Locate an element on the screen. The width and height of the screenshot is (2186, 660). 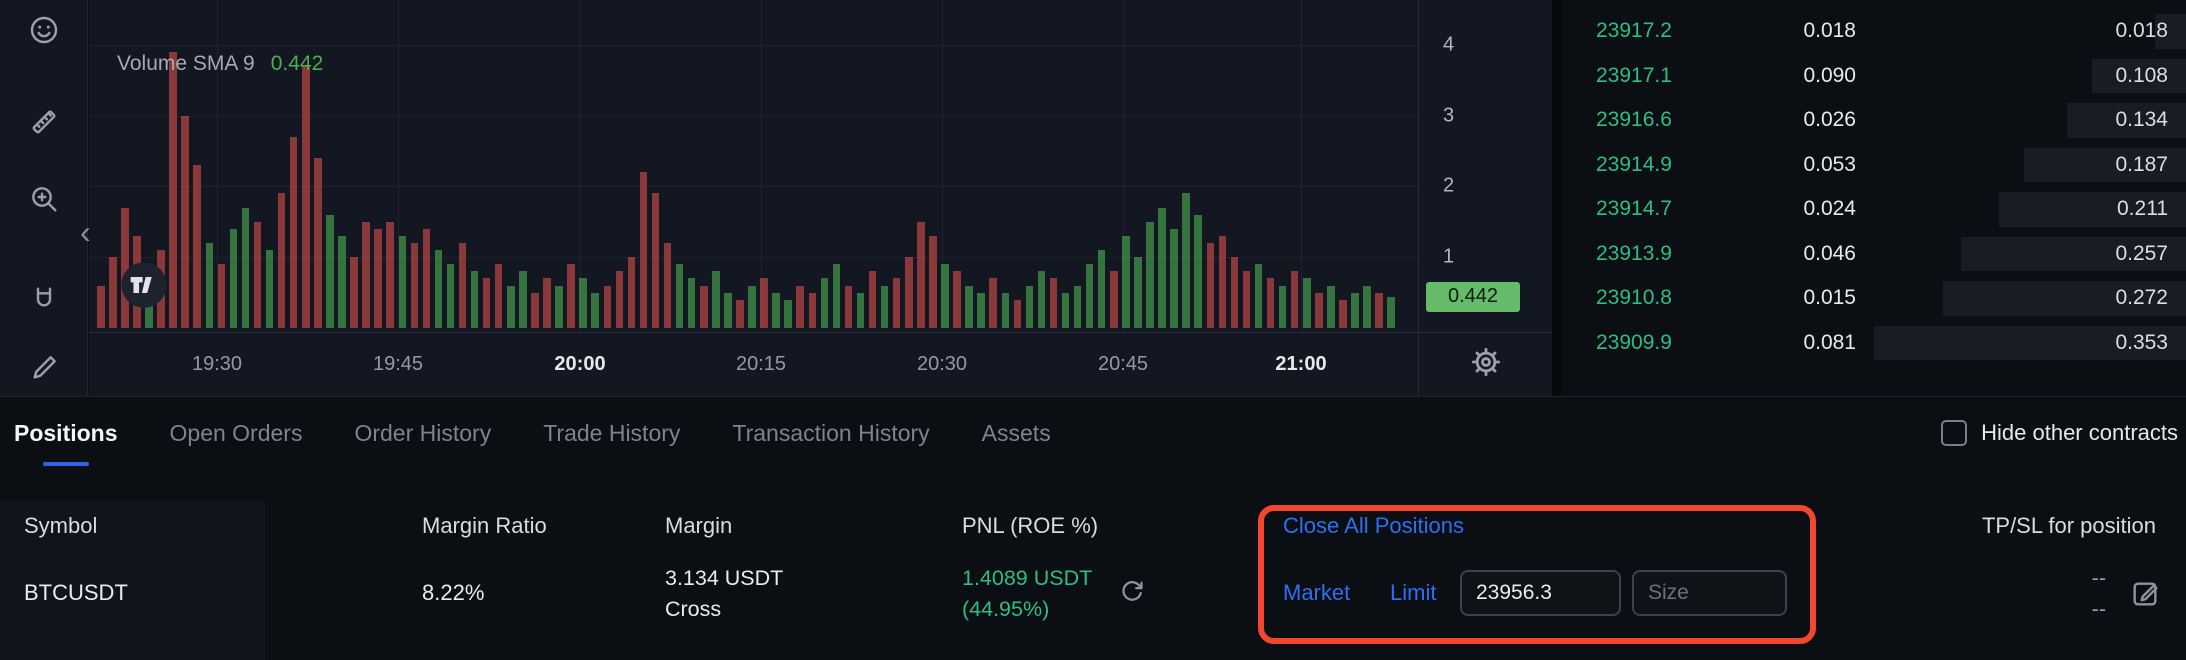
time-axis: 19:30 19:45 20:00 20:15 20:30 20:45 21:00 is located at coordinates (753, 364).